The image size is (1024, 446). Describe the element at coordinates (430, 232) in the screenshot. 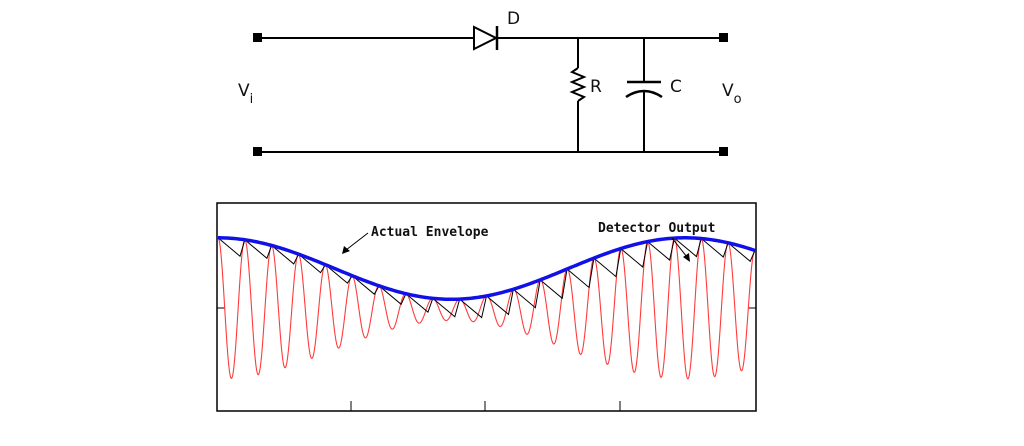

I see `envelope-annotation-label: Actual Envelope` at that location.